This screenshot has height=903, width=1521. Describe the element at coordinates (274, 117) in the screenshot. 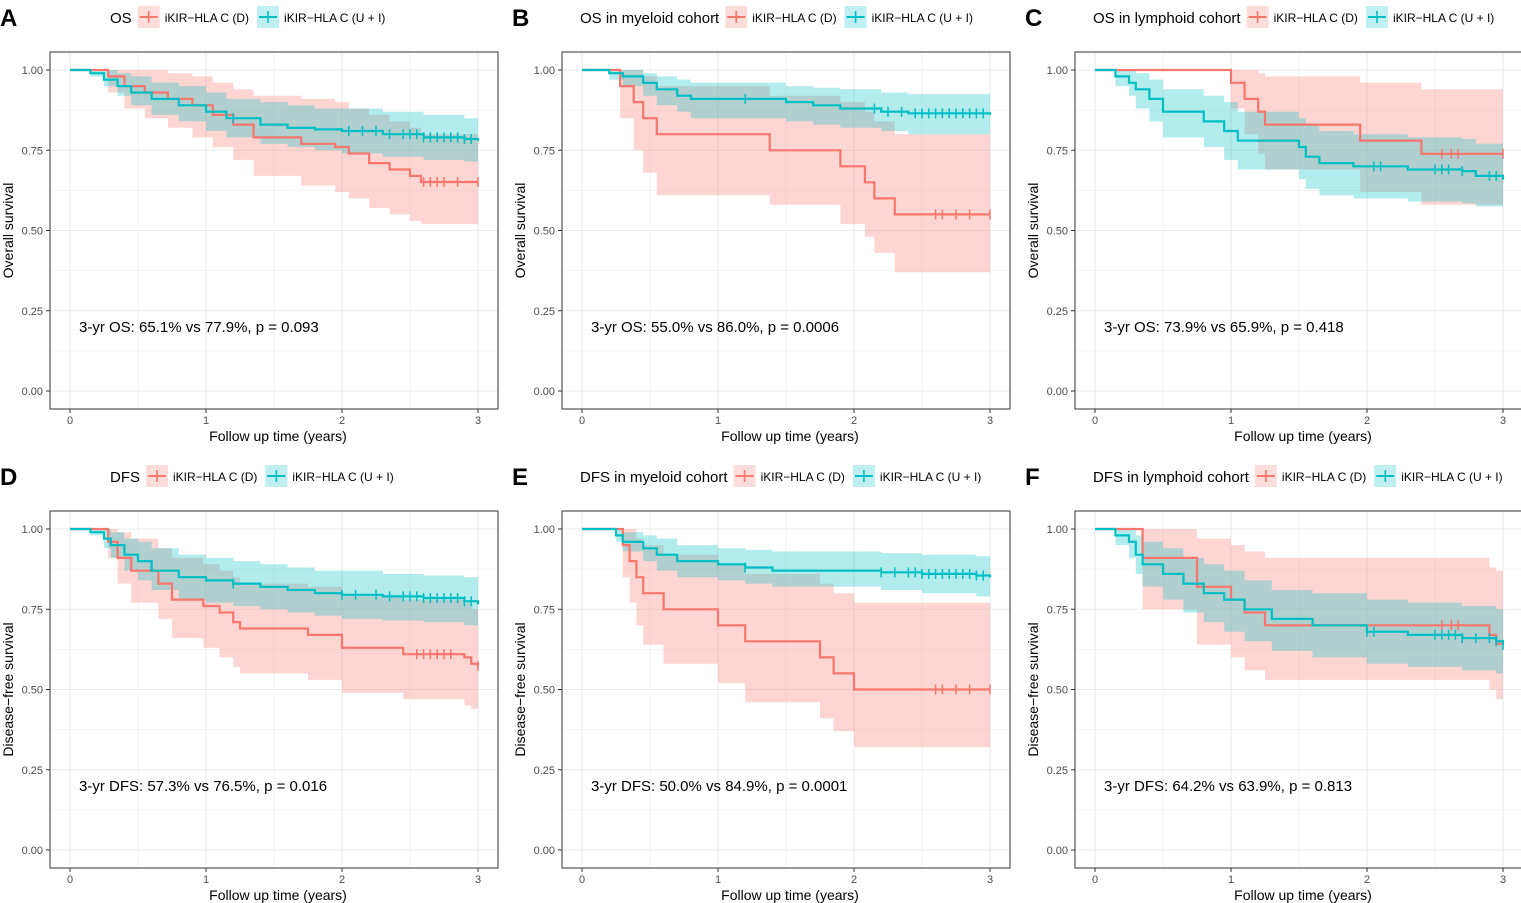

I see `ci-band-ui` at that location.